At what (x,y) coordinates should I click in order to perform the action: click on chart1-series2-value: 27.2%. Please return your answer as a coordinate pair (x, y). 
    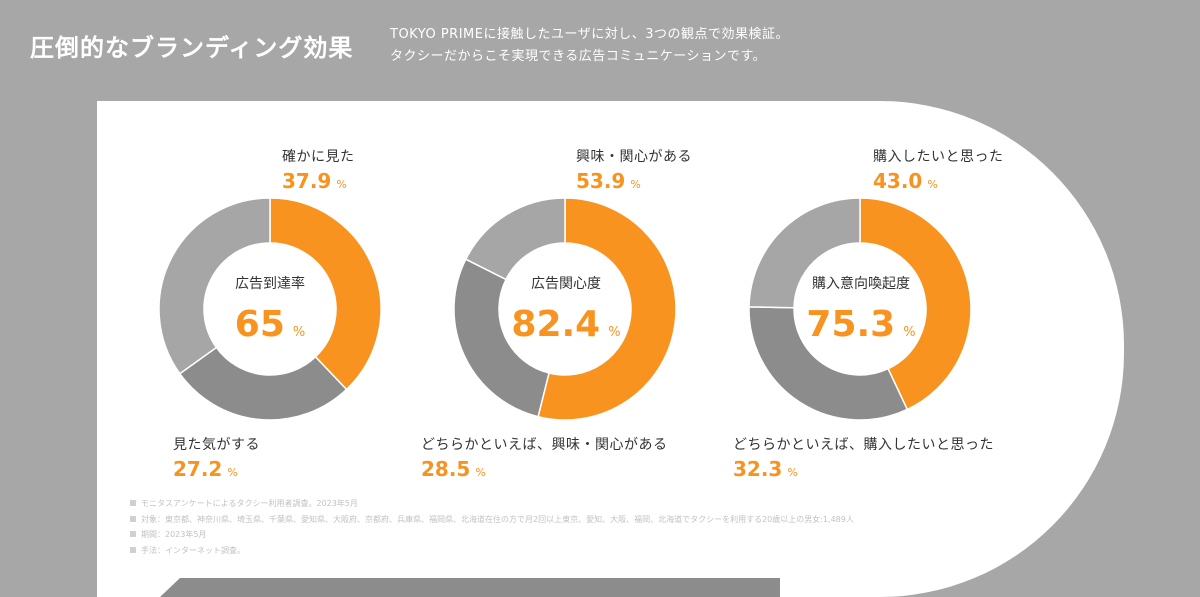
    Looking at the image, I should click on (205, 469).